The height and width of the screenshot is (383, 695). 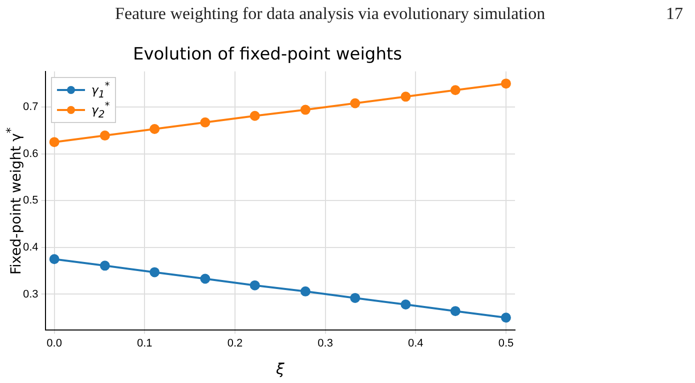 I want to click on x-tick-label: 0.5, so click(x=506, y=343).